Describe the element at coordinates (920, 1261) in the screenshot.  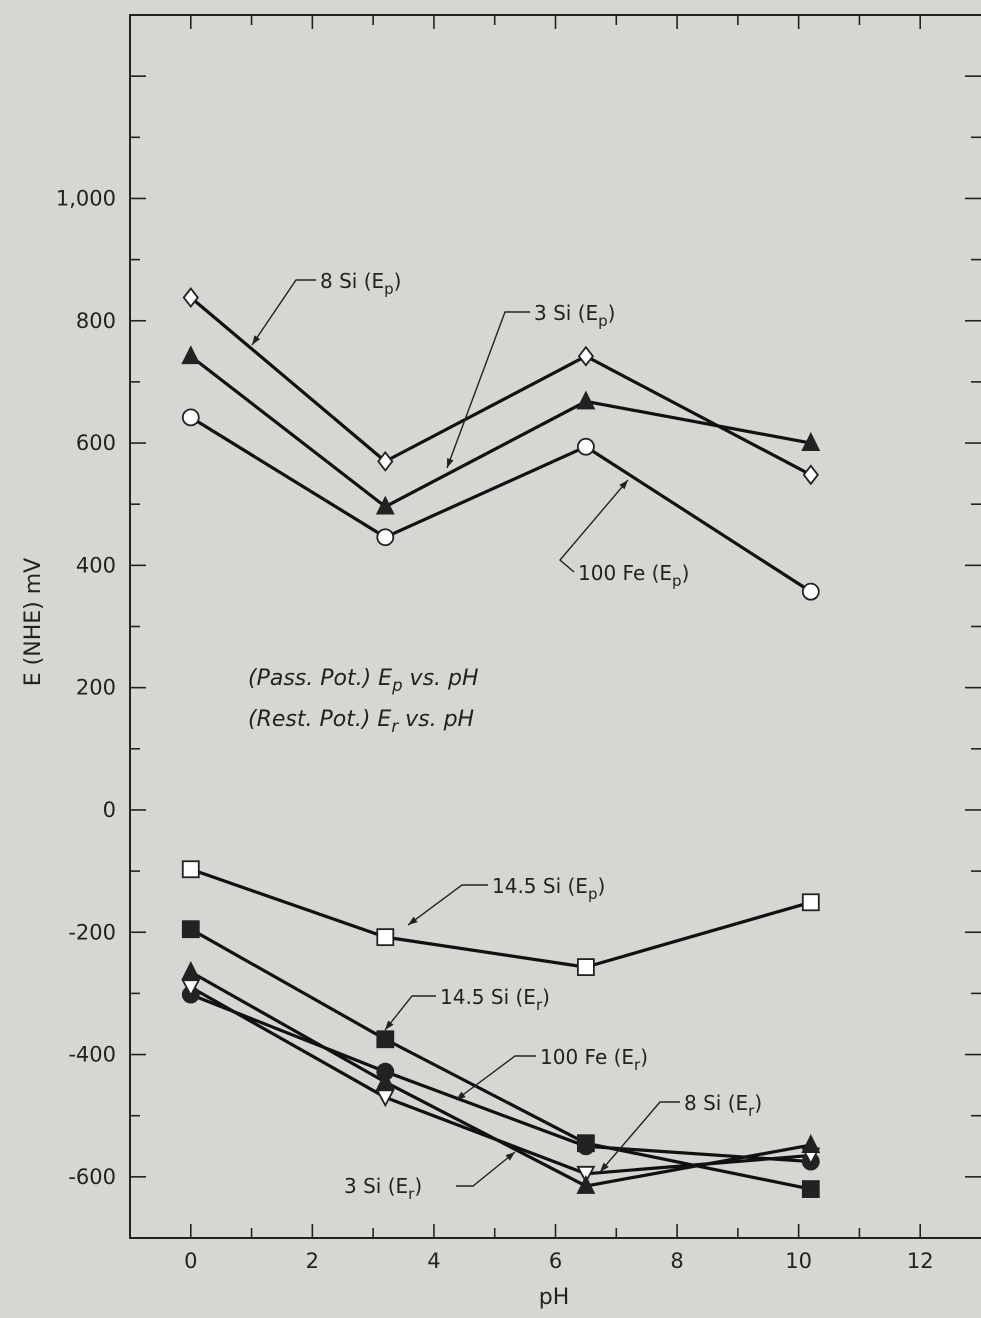
I see `x-tick-label: 12` at that location.